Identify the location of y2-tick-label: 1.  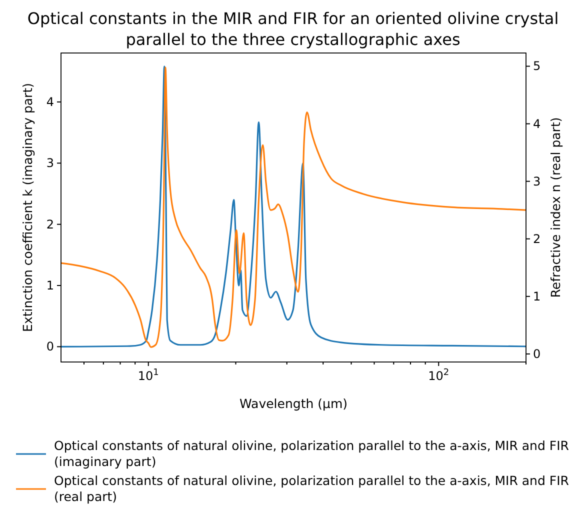
(537, 296).